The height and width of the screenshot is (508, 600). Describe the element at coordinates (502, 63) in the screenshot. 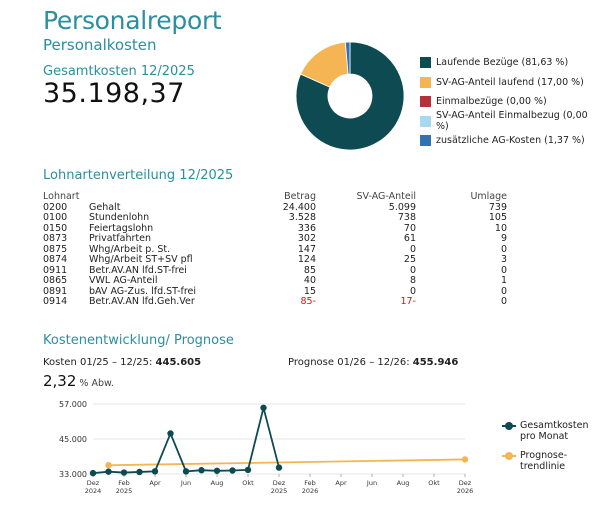

I see `legend-label: Laufende Bezüge (81,63 %)` at that location.